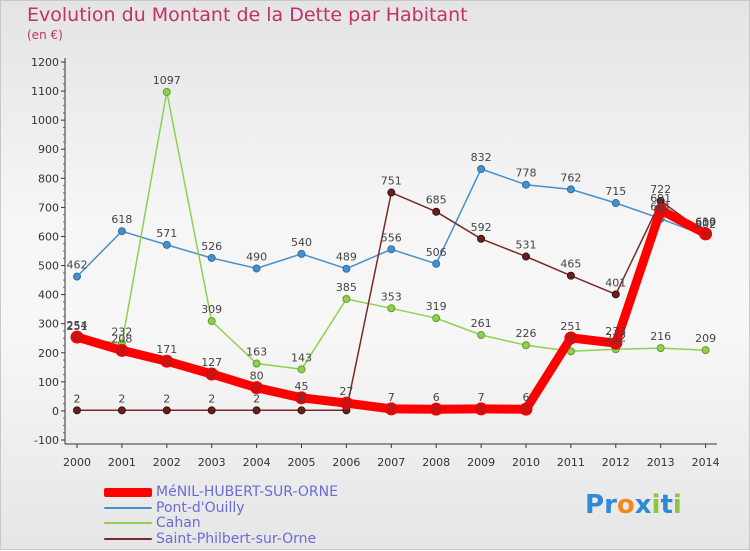 The image size is (750, 551). I want to click on chart-subtitle: (en €), so click(45, 35).